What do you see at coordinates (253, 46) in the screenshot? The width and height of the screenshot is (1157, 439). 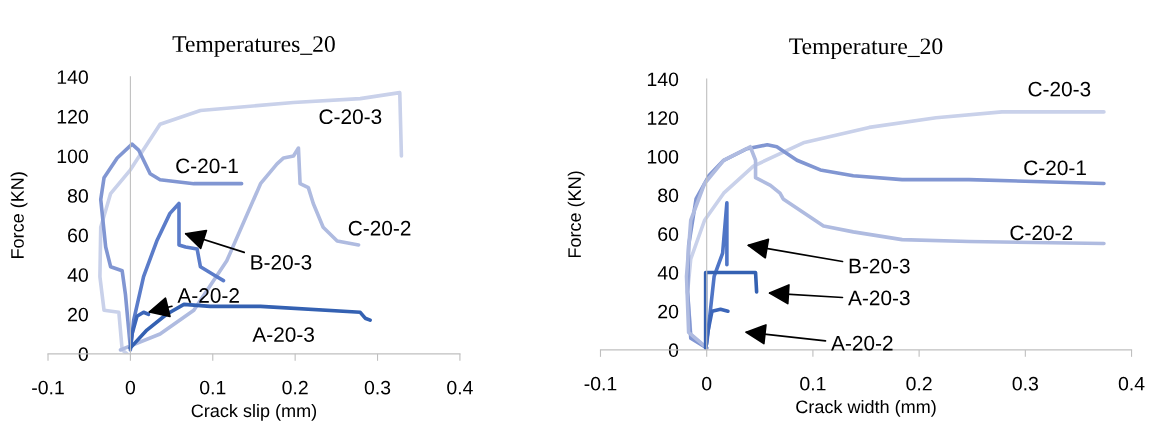 I see `chart-title: Temperatures_20` at bounding box center [253, 46].